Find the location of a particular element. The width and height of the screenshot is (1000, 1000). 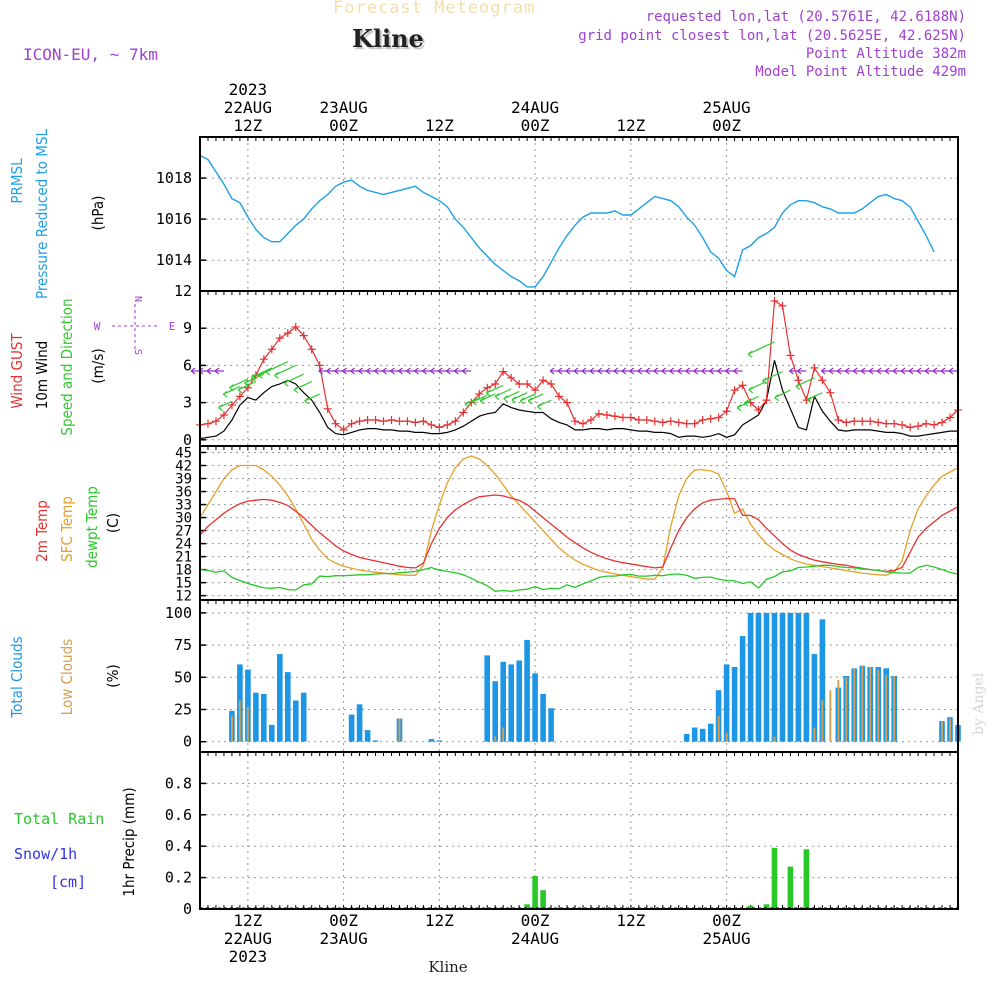

snow-label: Snow/1h is located at coordinates (45, 854).